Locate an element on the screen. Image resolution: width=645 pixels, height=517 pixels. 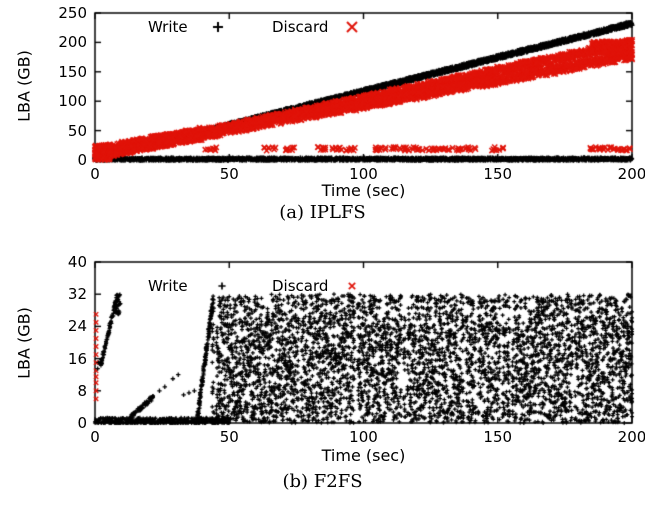
iplfs-y-axis-label: LBA (GB) is located at coordinates (24, 86).